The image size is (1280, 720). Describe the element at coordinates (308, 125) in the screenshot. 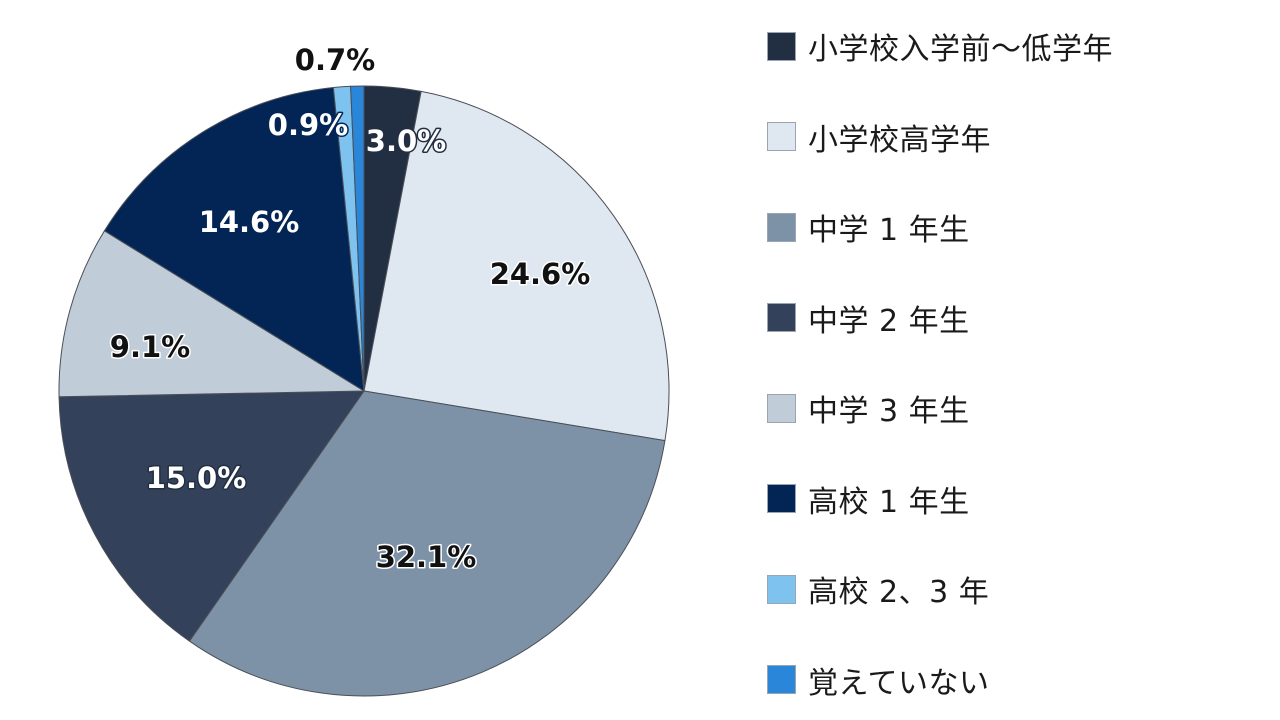

I see `data-label-7: 0.9%` at that location.